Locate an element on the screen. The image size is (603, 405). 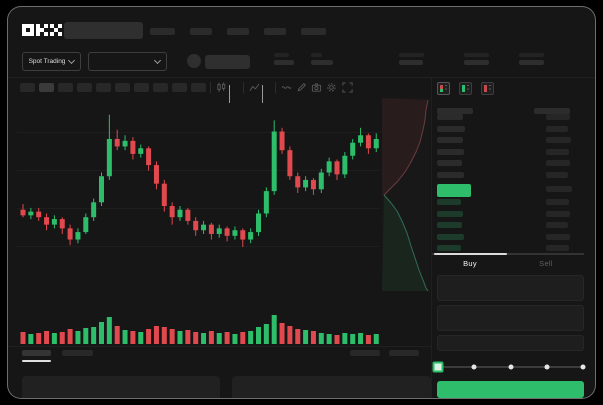
settings-icon is located at coordinates (331, 87).